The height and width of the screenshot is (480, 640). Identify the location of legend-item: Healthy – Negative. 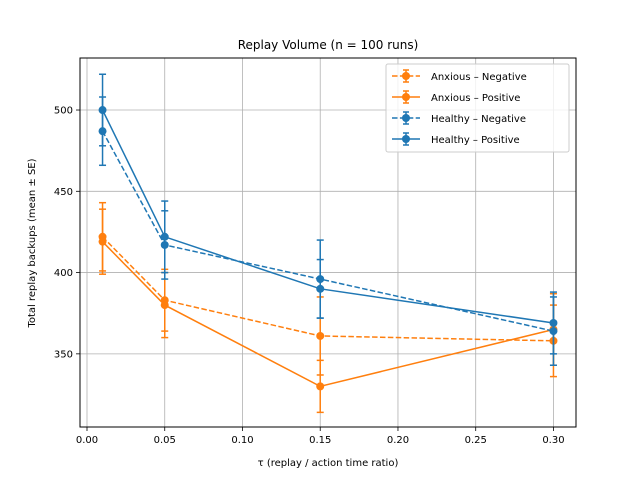
(459, 118).